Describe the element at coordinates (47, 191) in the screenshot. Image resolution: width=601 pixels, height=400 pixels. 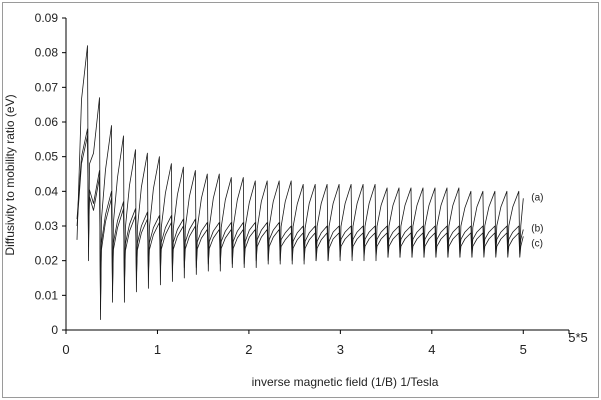
I see `y-tick-label: 0.04` at that location.